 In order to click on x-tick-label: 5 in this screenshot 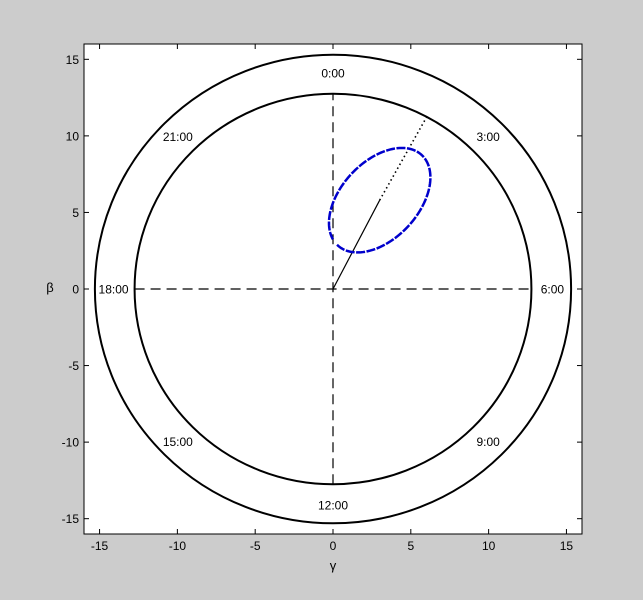, I will do `click(410, 546)`.